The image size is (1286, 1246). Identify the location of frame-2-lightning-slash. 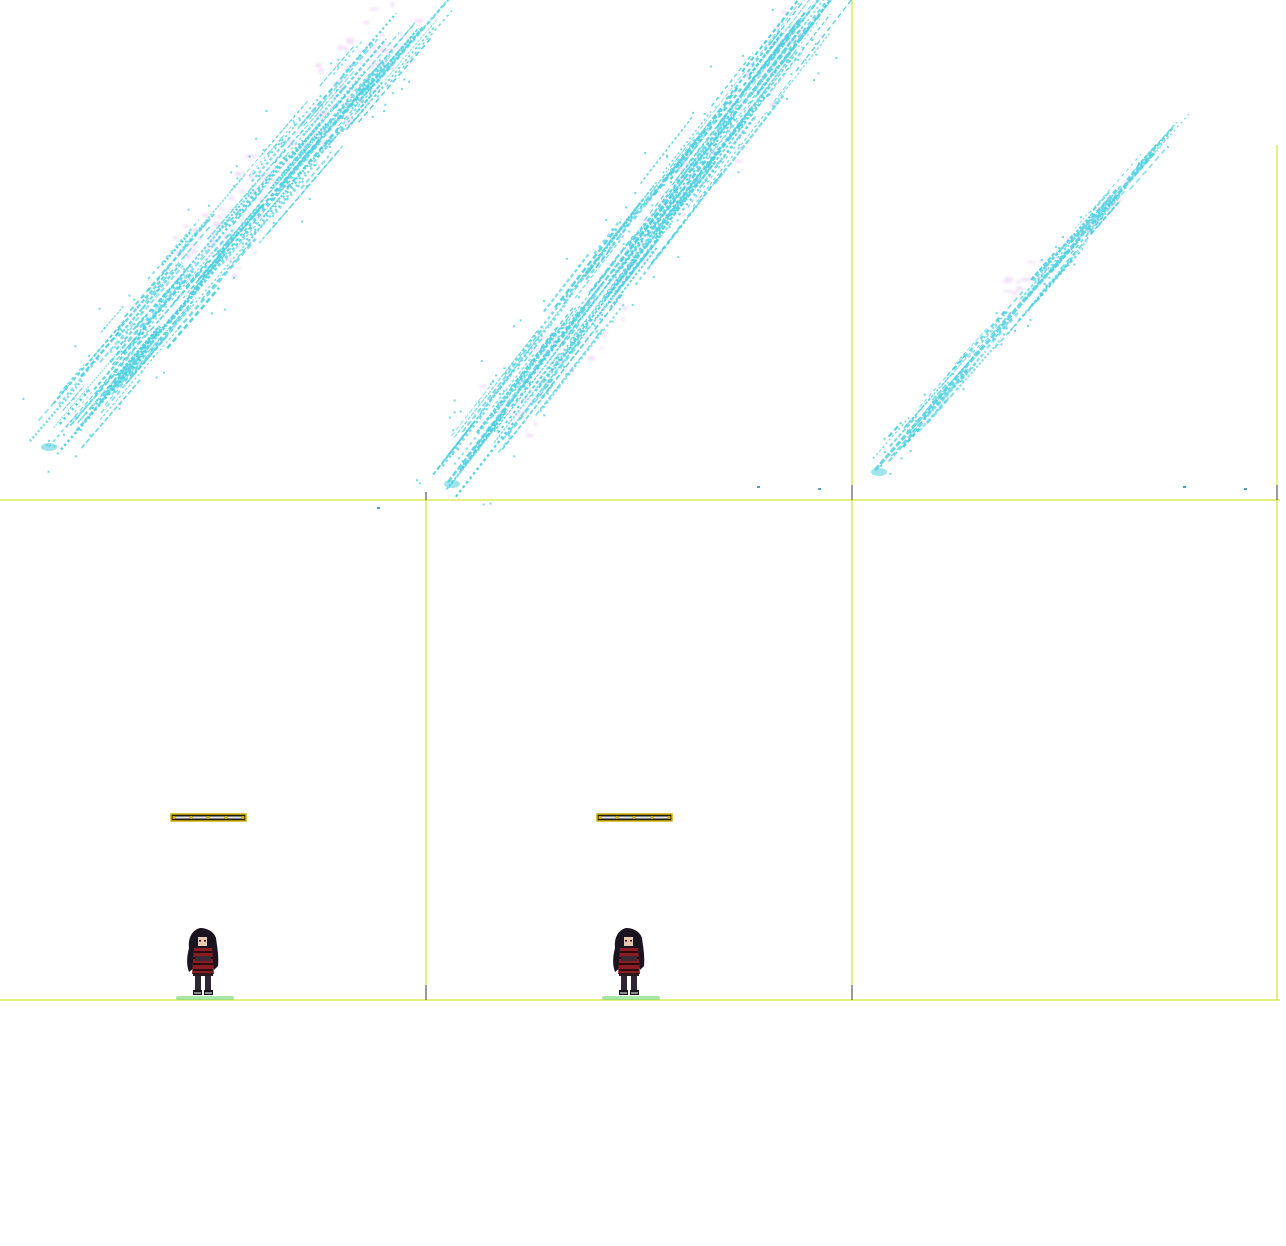
(634, 253).